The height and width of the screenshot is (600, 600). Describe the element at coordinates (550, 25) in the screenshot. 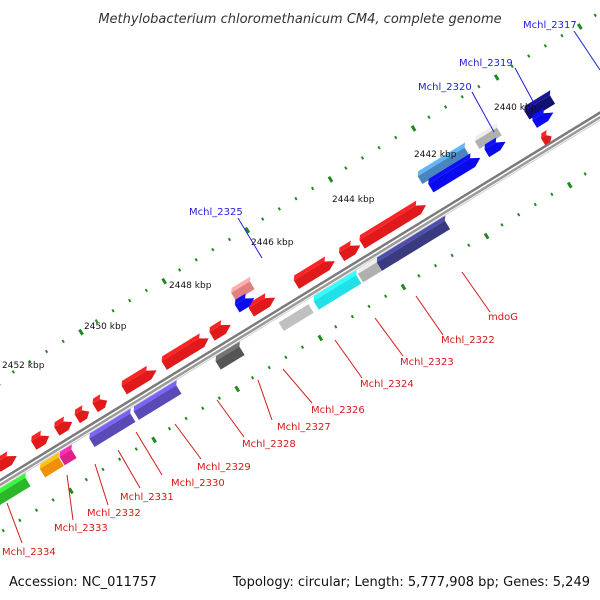

I see `gene-label-mchl-2317: Mchl_2317` at that location.